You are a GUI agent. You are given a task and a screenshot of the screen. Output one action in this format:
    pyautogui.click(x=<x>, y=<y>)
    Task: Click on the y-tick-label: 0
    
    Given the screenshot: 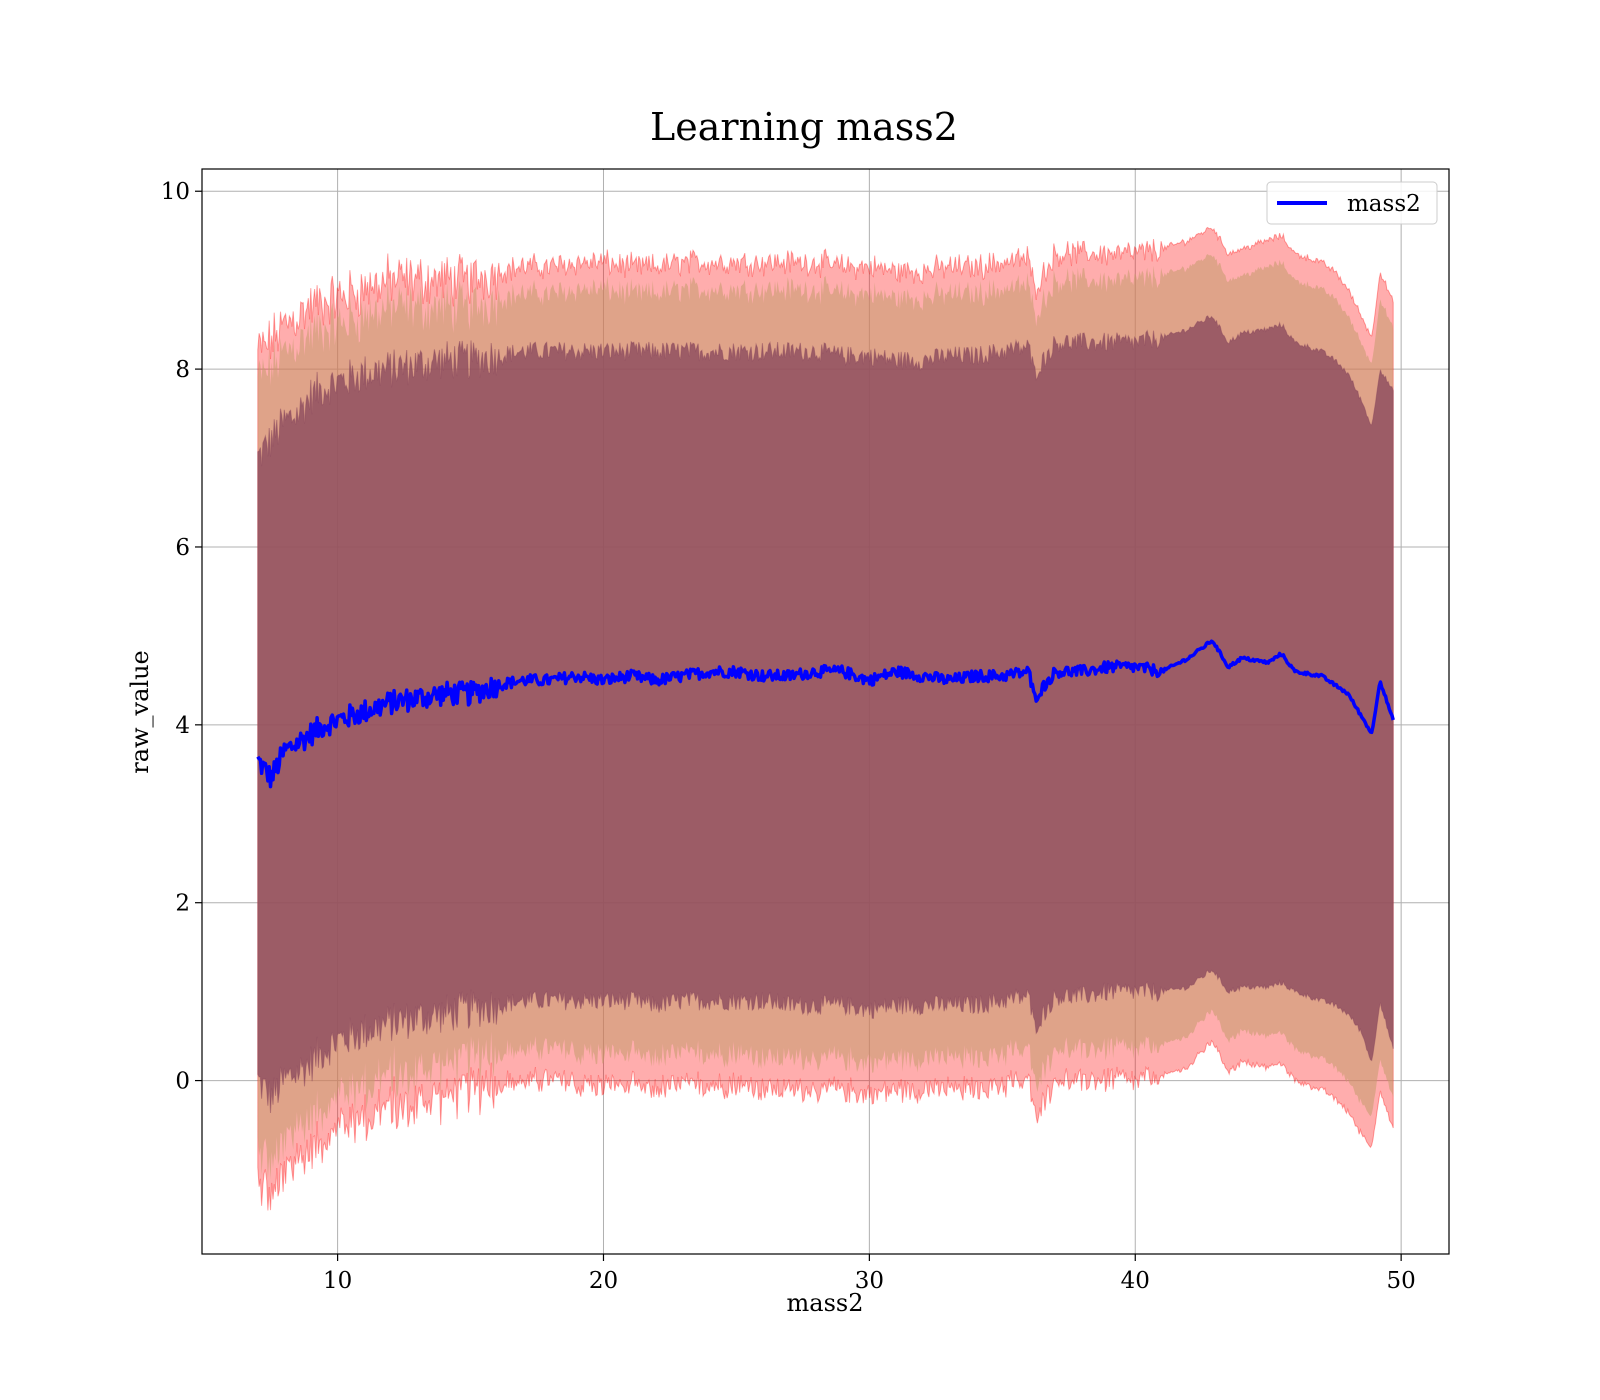 What is the action you would take?
    pyautogui.click(x=182, y=1082)
    